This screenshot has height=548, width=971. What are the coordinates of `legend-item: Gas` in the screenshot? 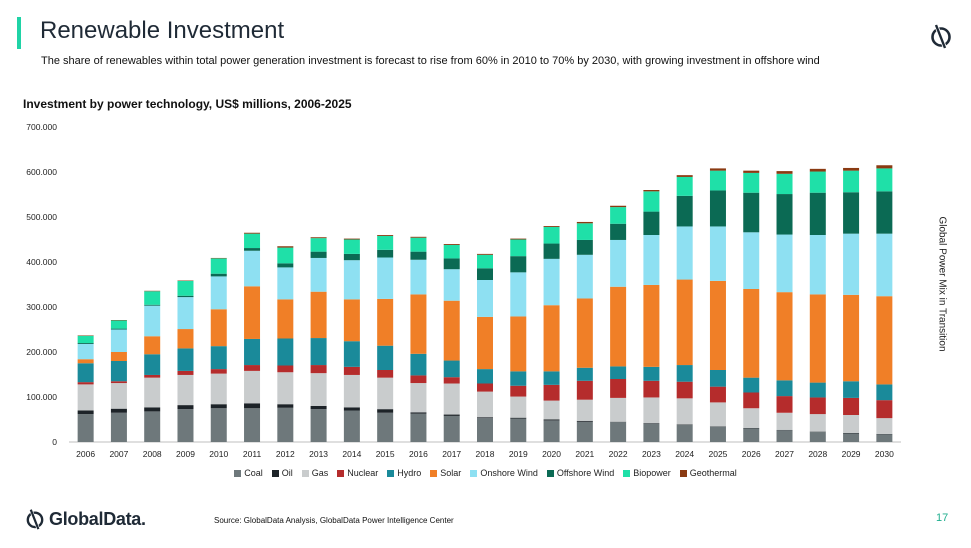 It's located at (314, 473).